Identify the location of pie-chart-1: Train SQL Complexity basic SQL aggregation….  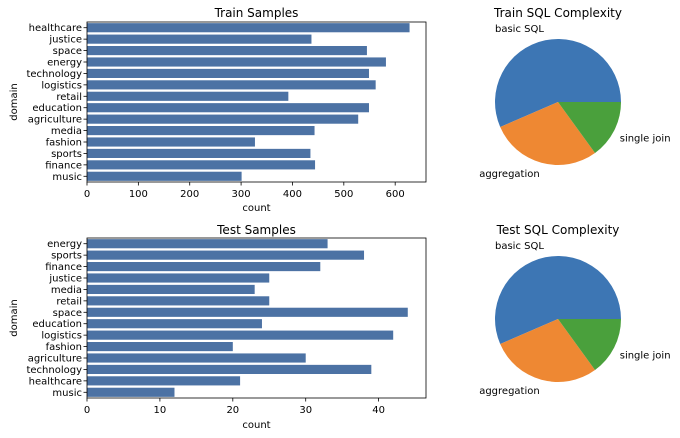
(574, 93).